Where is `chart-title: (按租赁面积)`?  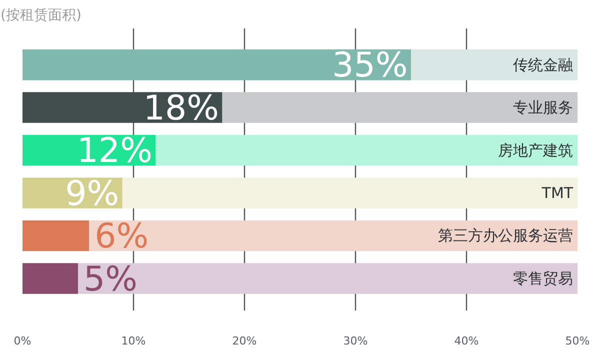
chart-title: (按租赁面积) is located at coordinates (41, 16).